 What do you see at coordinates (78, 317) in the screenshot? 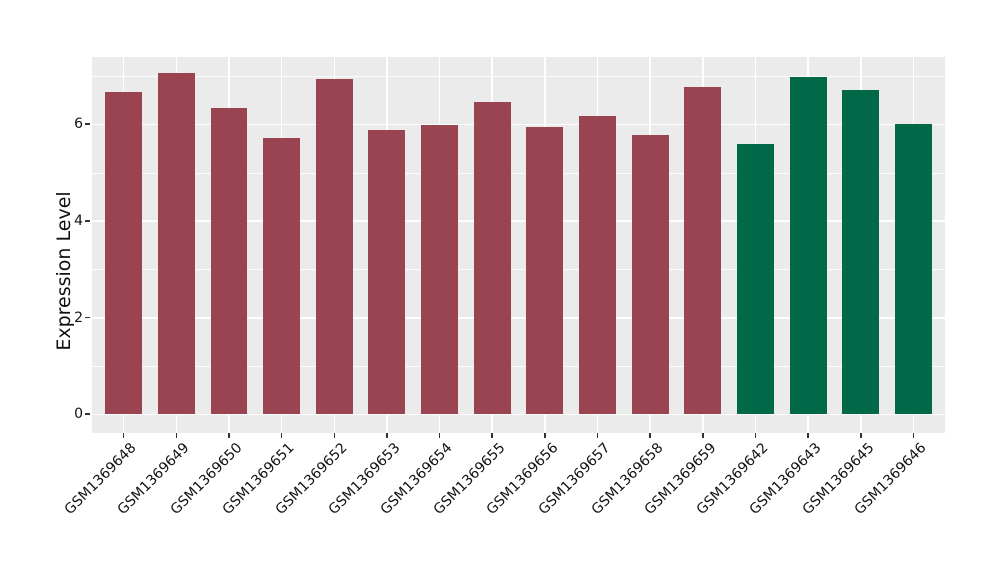
I see `y-tick-label: 2` at bounding box center [78, 317].